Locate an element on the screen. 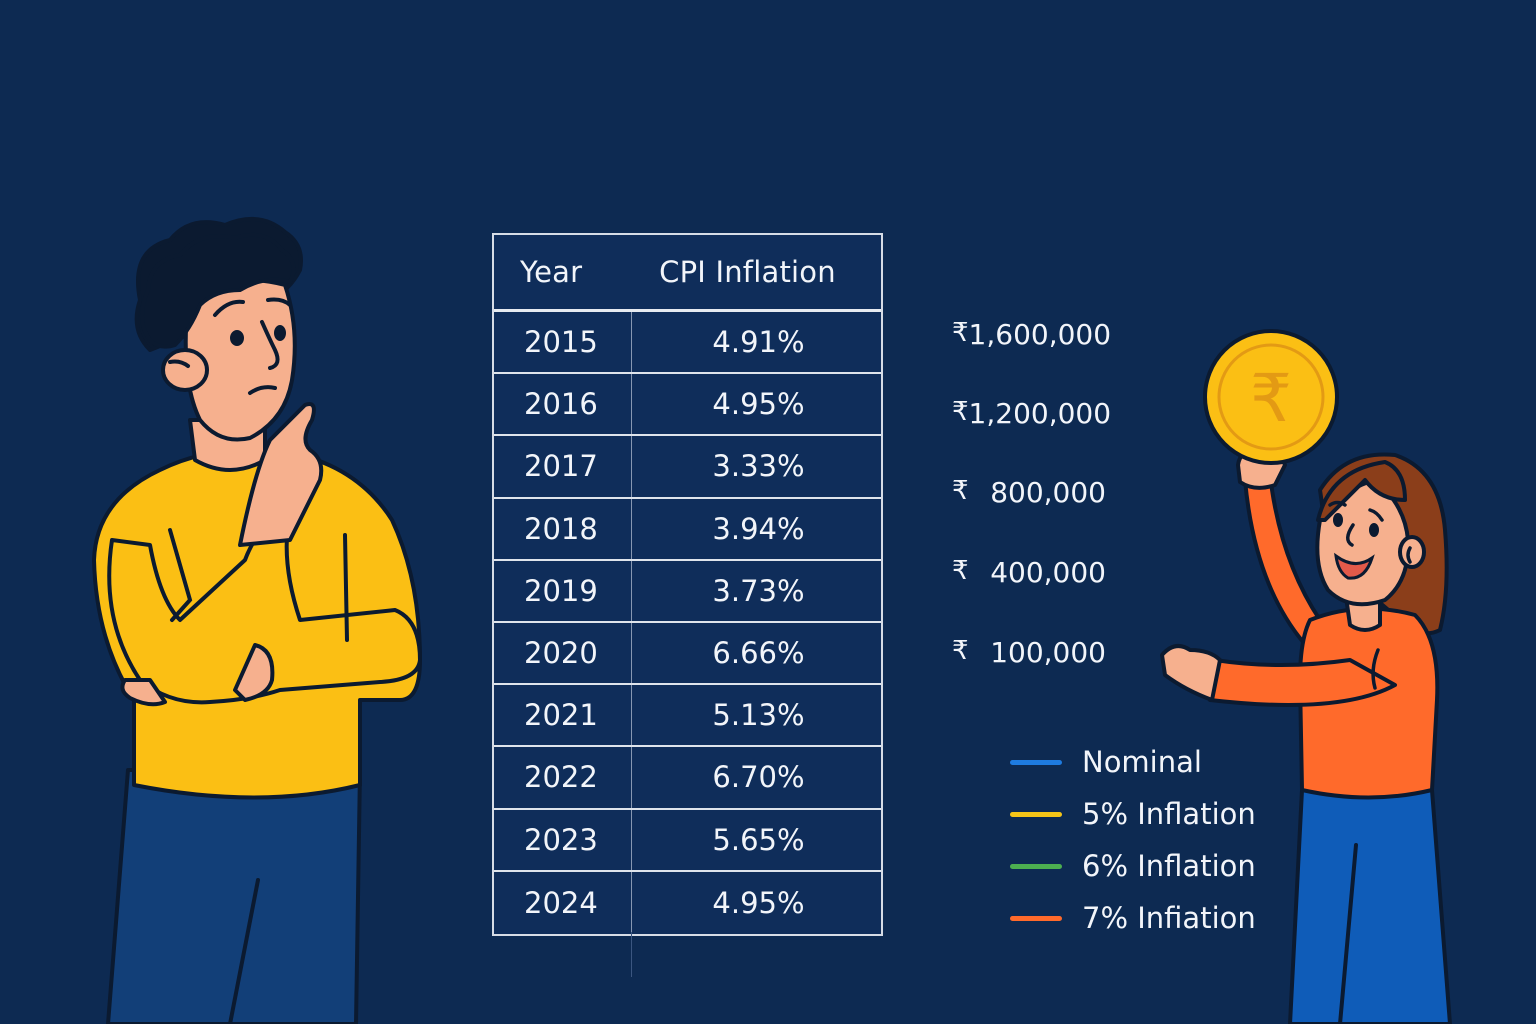 The width and height of the screenshot is (1536, 1024). year-cell: 2020 is located at coordinates (563, 653).